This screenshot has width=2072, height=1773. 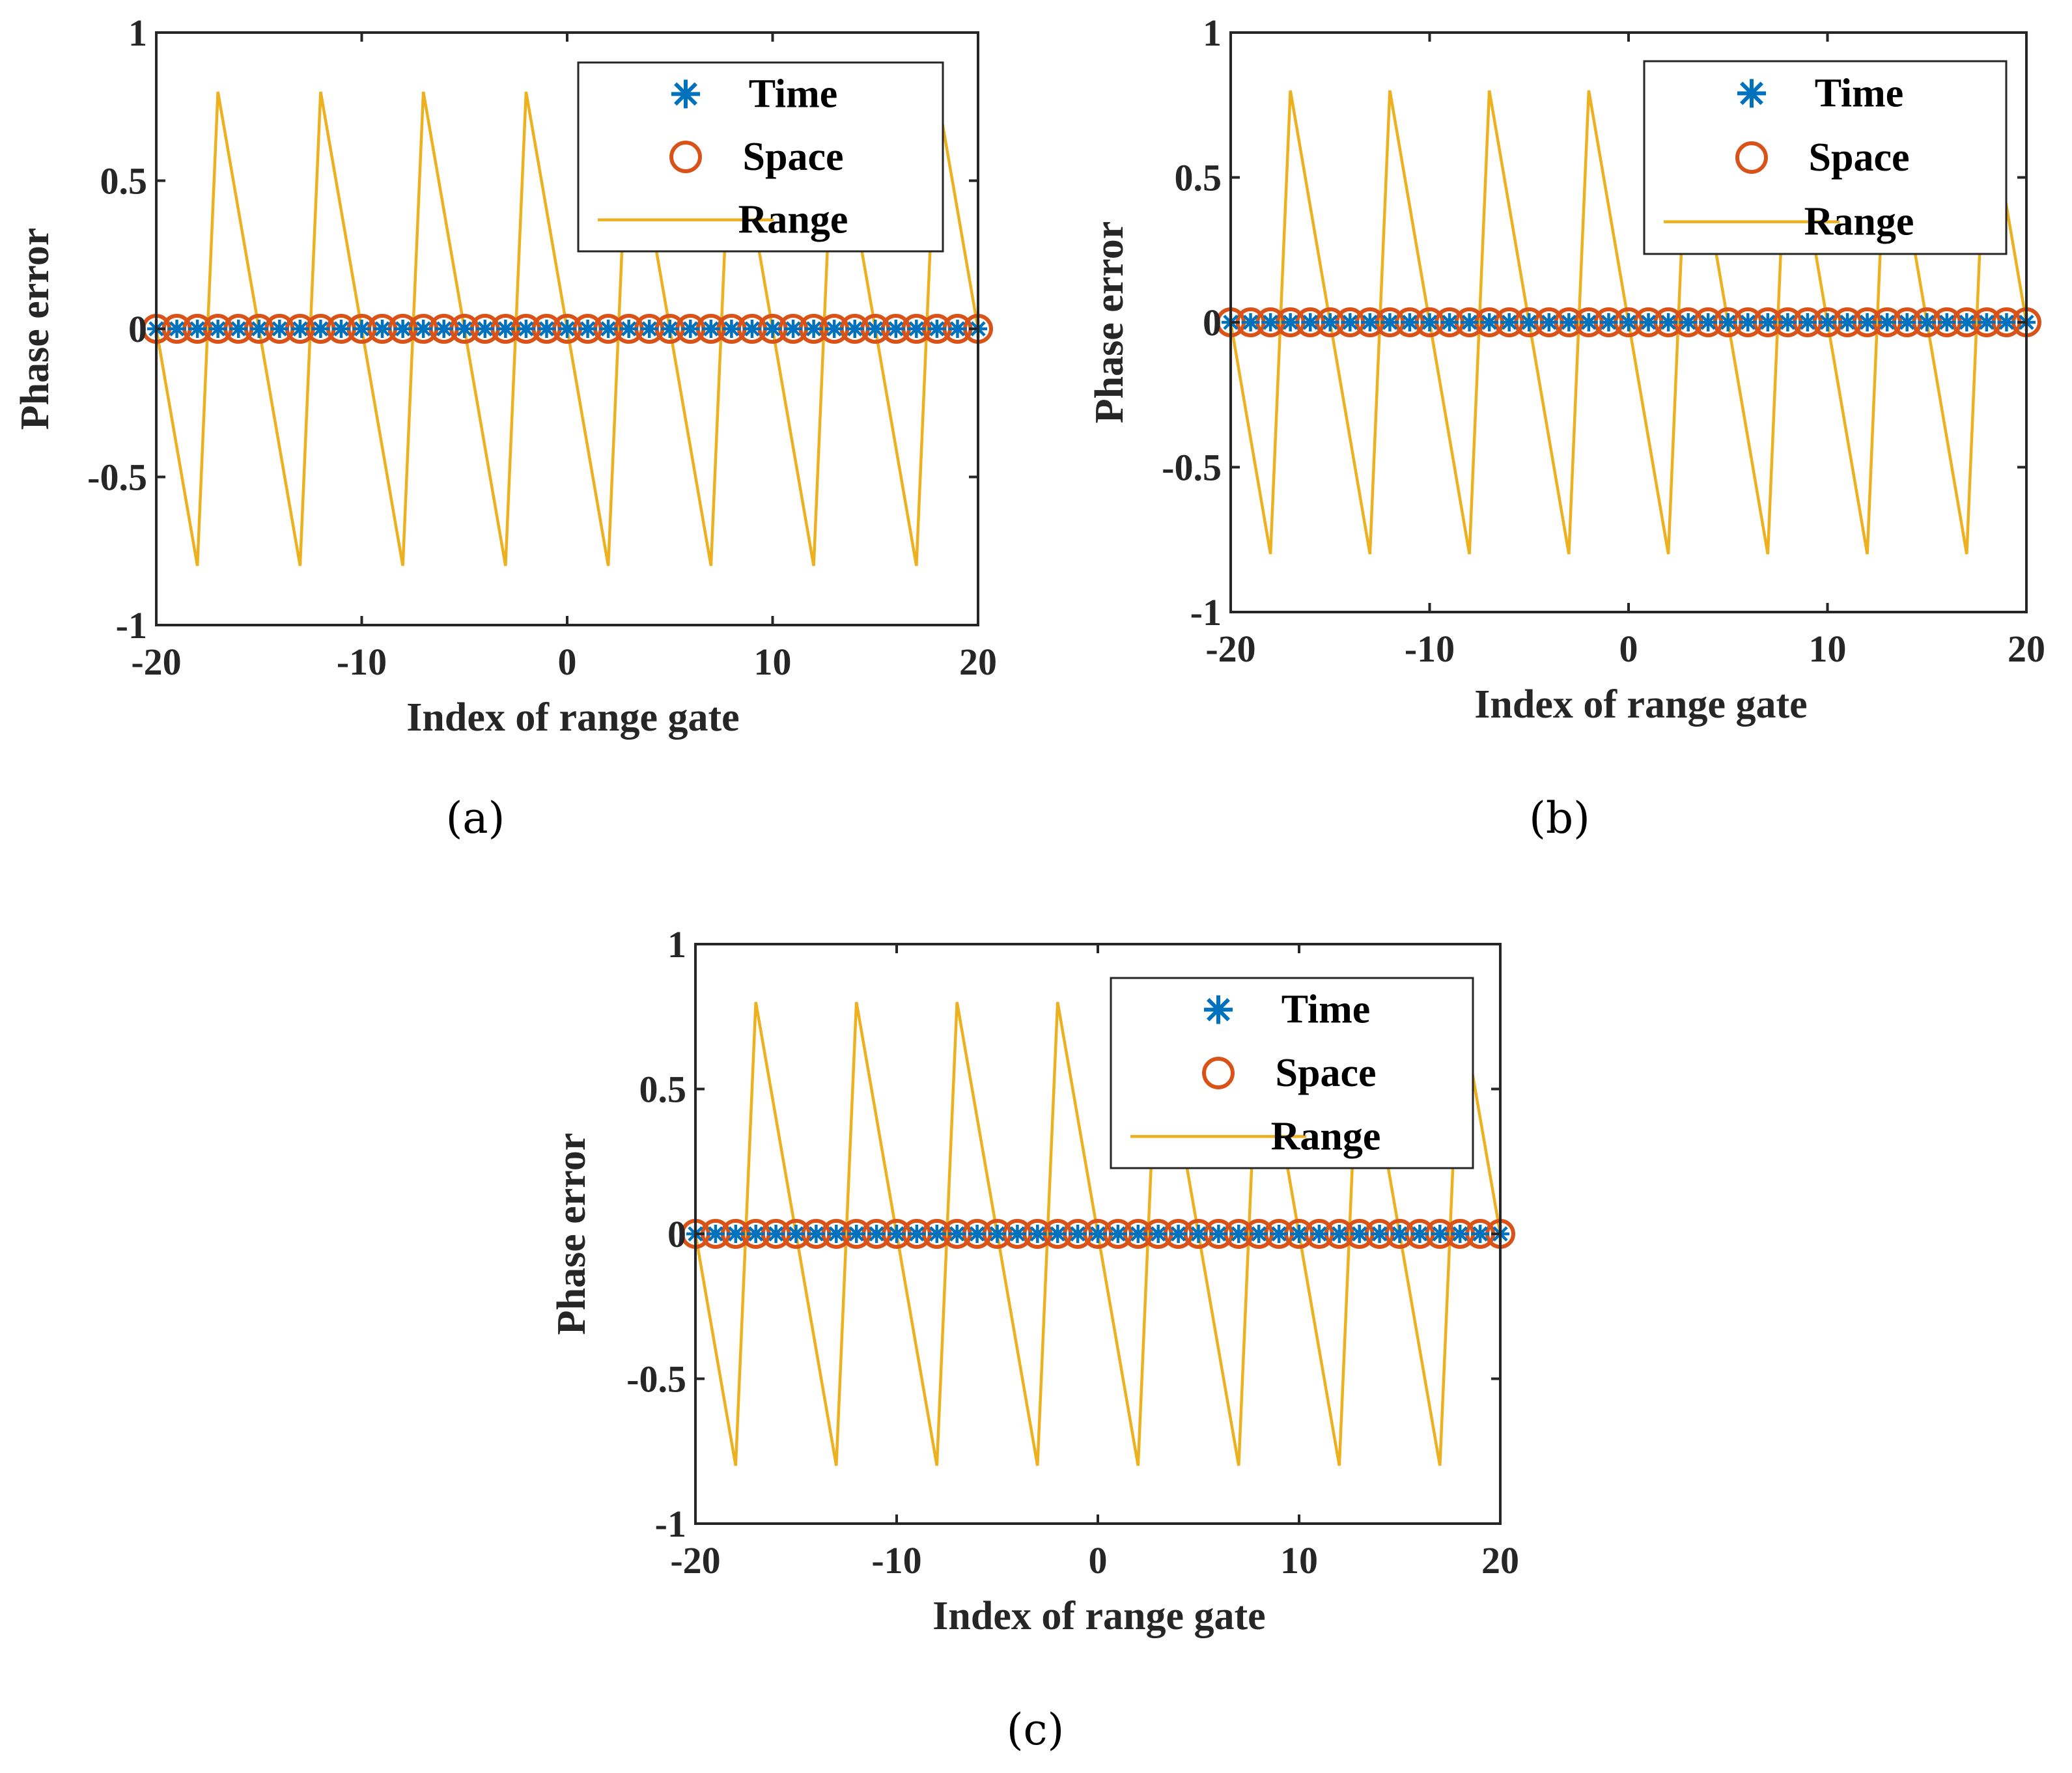 What do you see at coordinates (1213, 33) in the screenshot?
I see `y-tick-label: 1` at bounding box center [1213, 33].